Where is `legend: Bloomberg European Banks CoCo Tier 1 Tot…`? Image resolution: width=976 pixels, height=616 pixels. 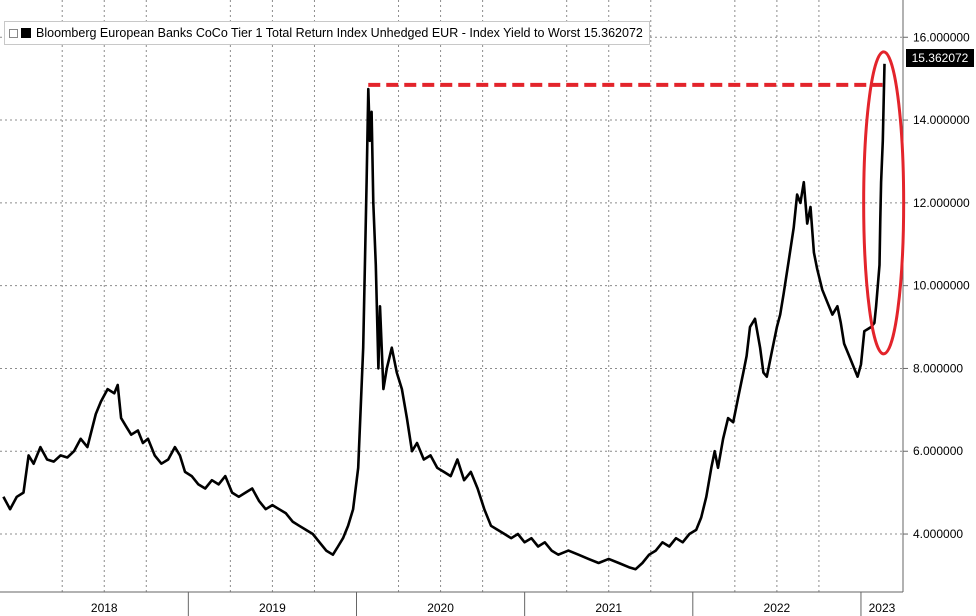
legend: Bloomberg European Banks CoCo Tier 1 Tot… is located at coordinates (327, 33).